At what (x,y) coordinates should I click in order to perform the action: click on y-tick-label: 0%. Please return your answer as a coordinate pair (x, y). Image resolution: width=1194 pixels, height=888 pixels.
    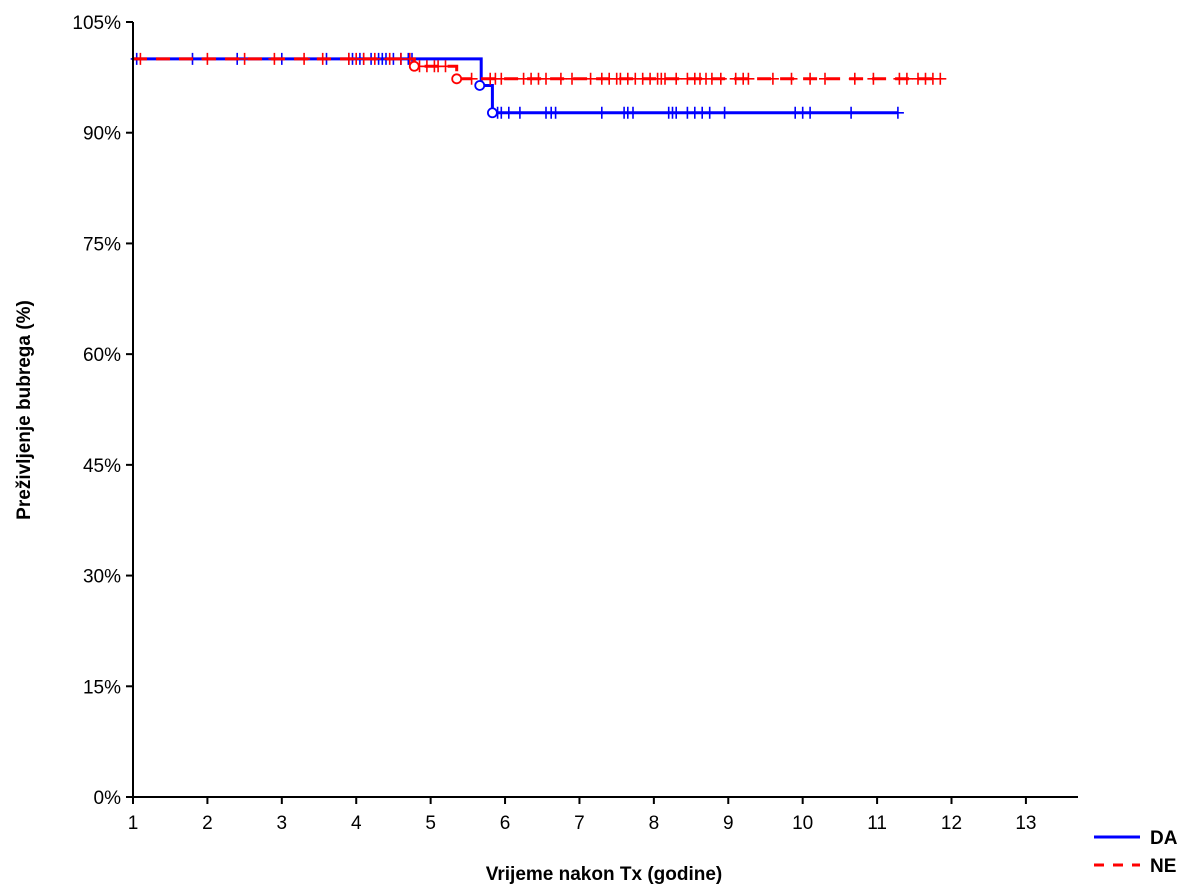
    Looking at the image, I should click on (108, 798).